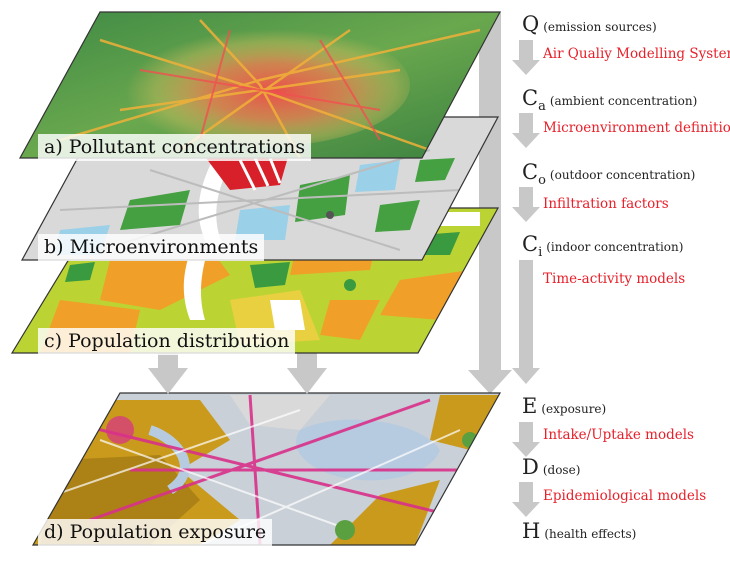  What do you see at coordinates (618, 435) in the screenshot?
I see `model-intake-uptake: Intake/Uptake models` at bounding box center [618, 435].